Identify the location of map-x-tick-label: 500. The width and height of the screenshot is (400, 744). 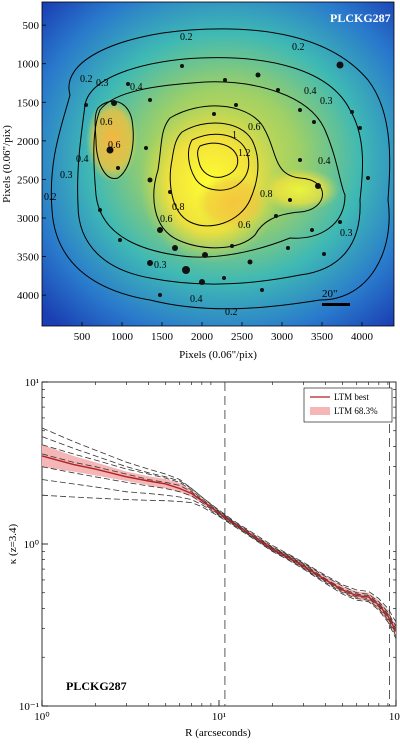
(82, 337).